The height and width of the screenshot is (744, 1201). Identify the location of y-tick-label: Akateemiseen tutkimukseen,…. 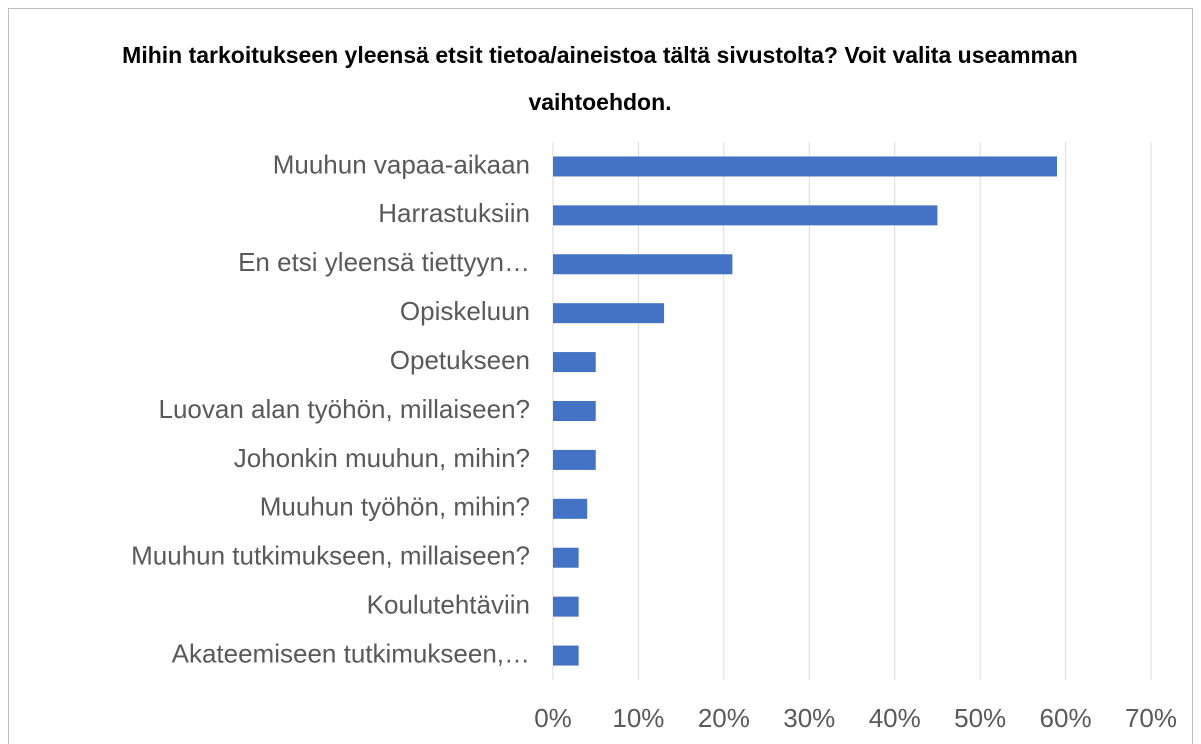
(351, 653).